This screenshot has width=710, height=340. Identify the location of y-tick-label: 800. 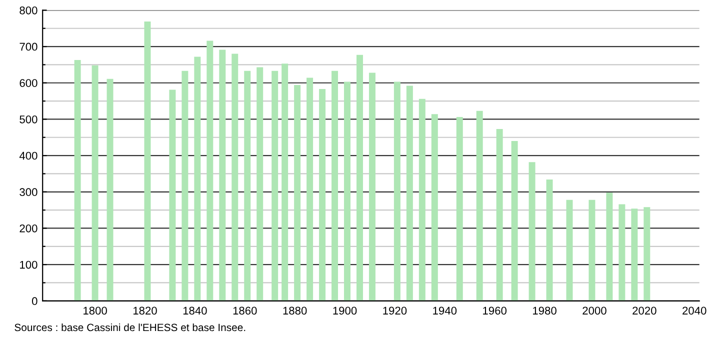
(29, 10).